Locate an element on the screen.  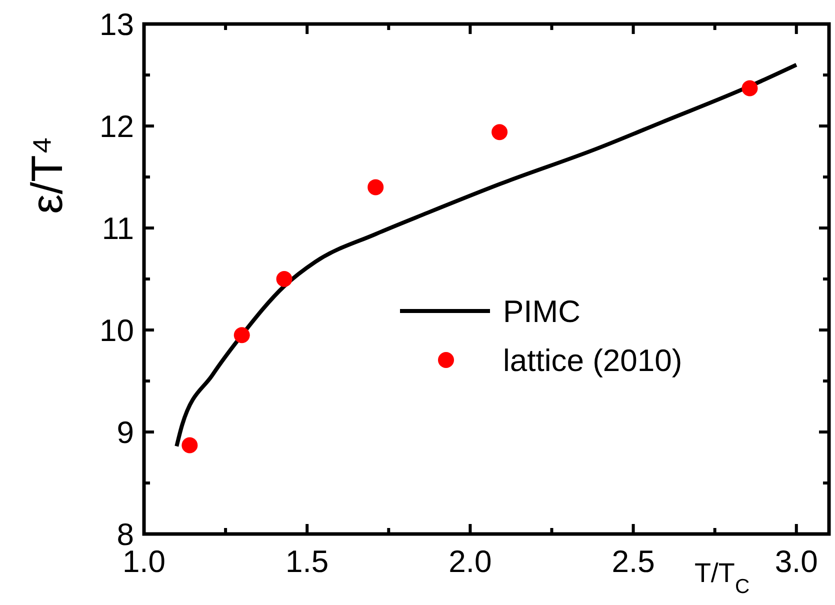
x-tick-label: 2.0 is located at coordinates (470, 561).